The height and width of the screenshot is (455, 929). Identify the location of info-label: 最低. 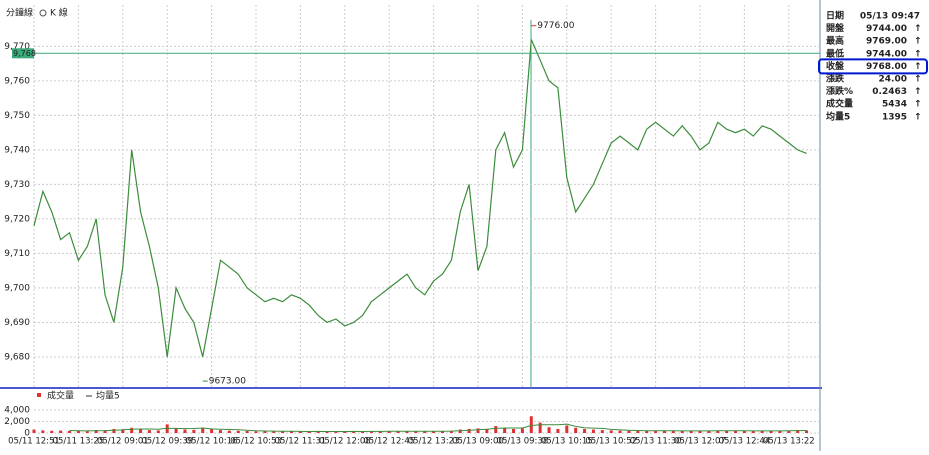
(835, 53).